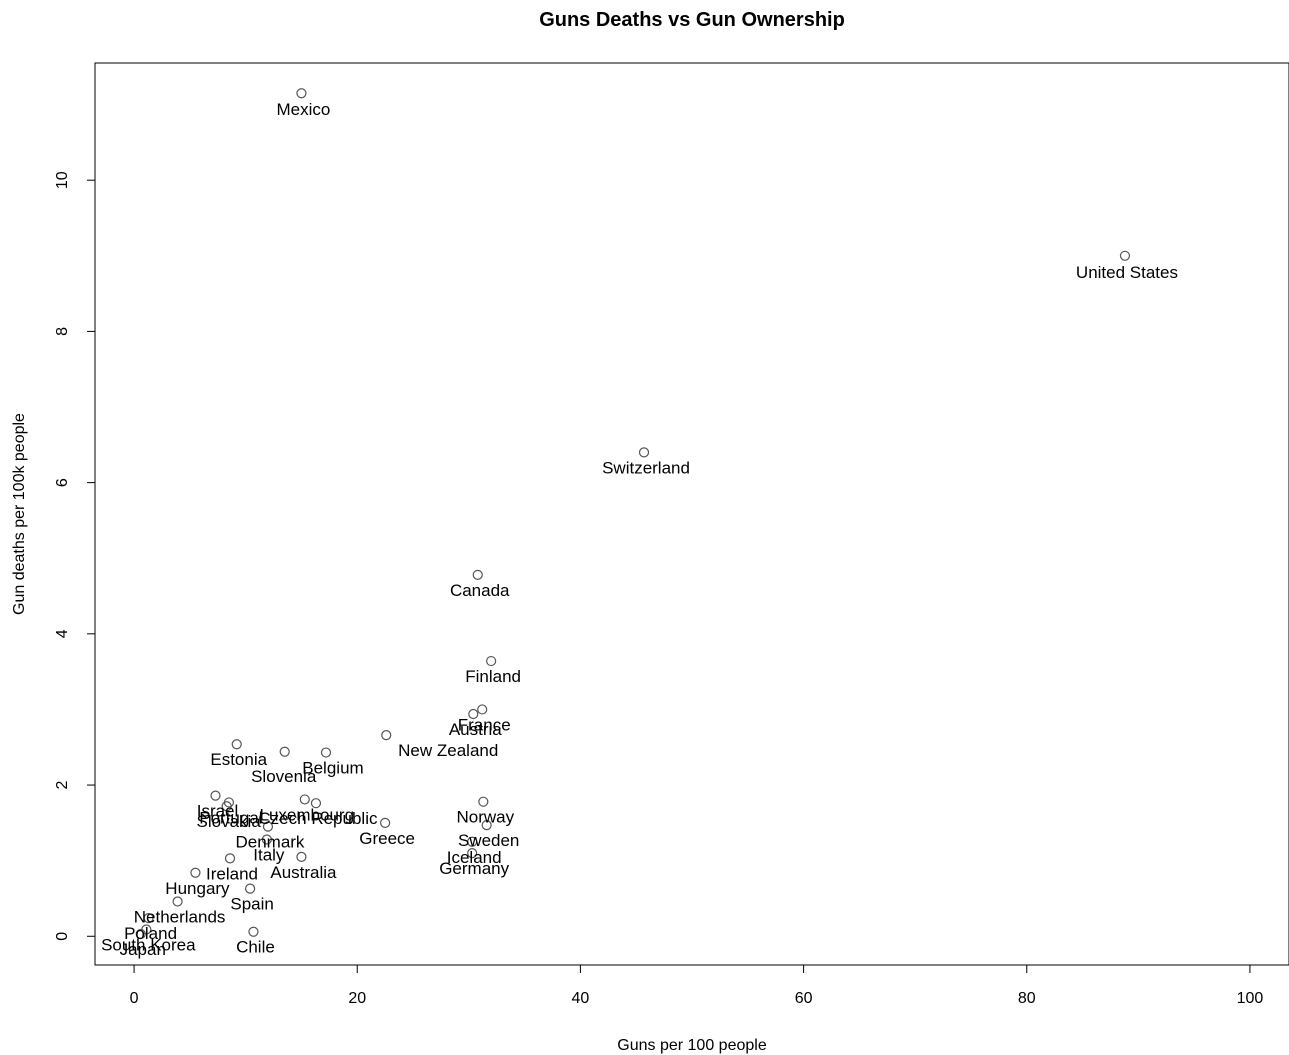 The width and height of the screenshot is (1289, 1055). What do you see at coordinates (448, 750) in the screenshot?
I see `point-label: New Zealand` at bounding box center [448, 750].